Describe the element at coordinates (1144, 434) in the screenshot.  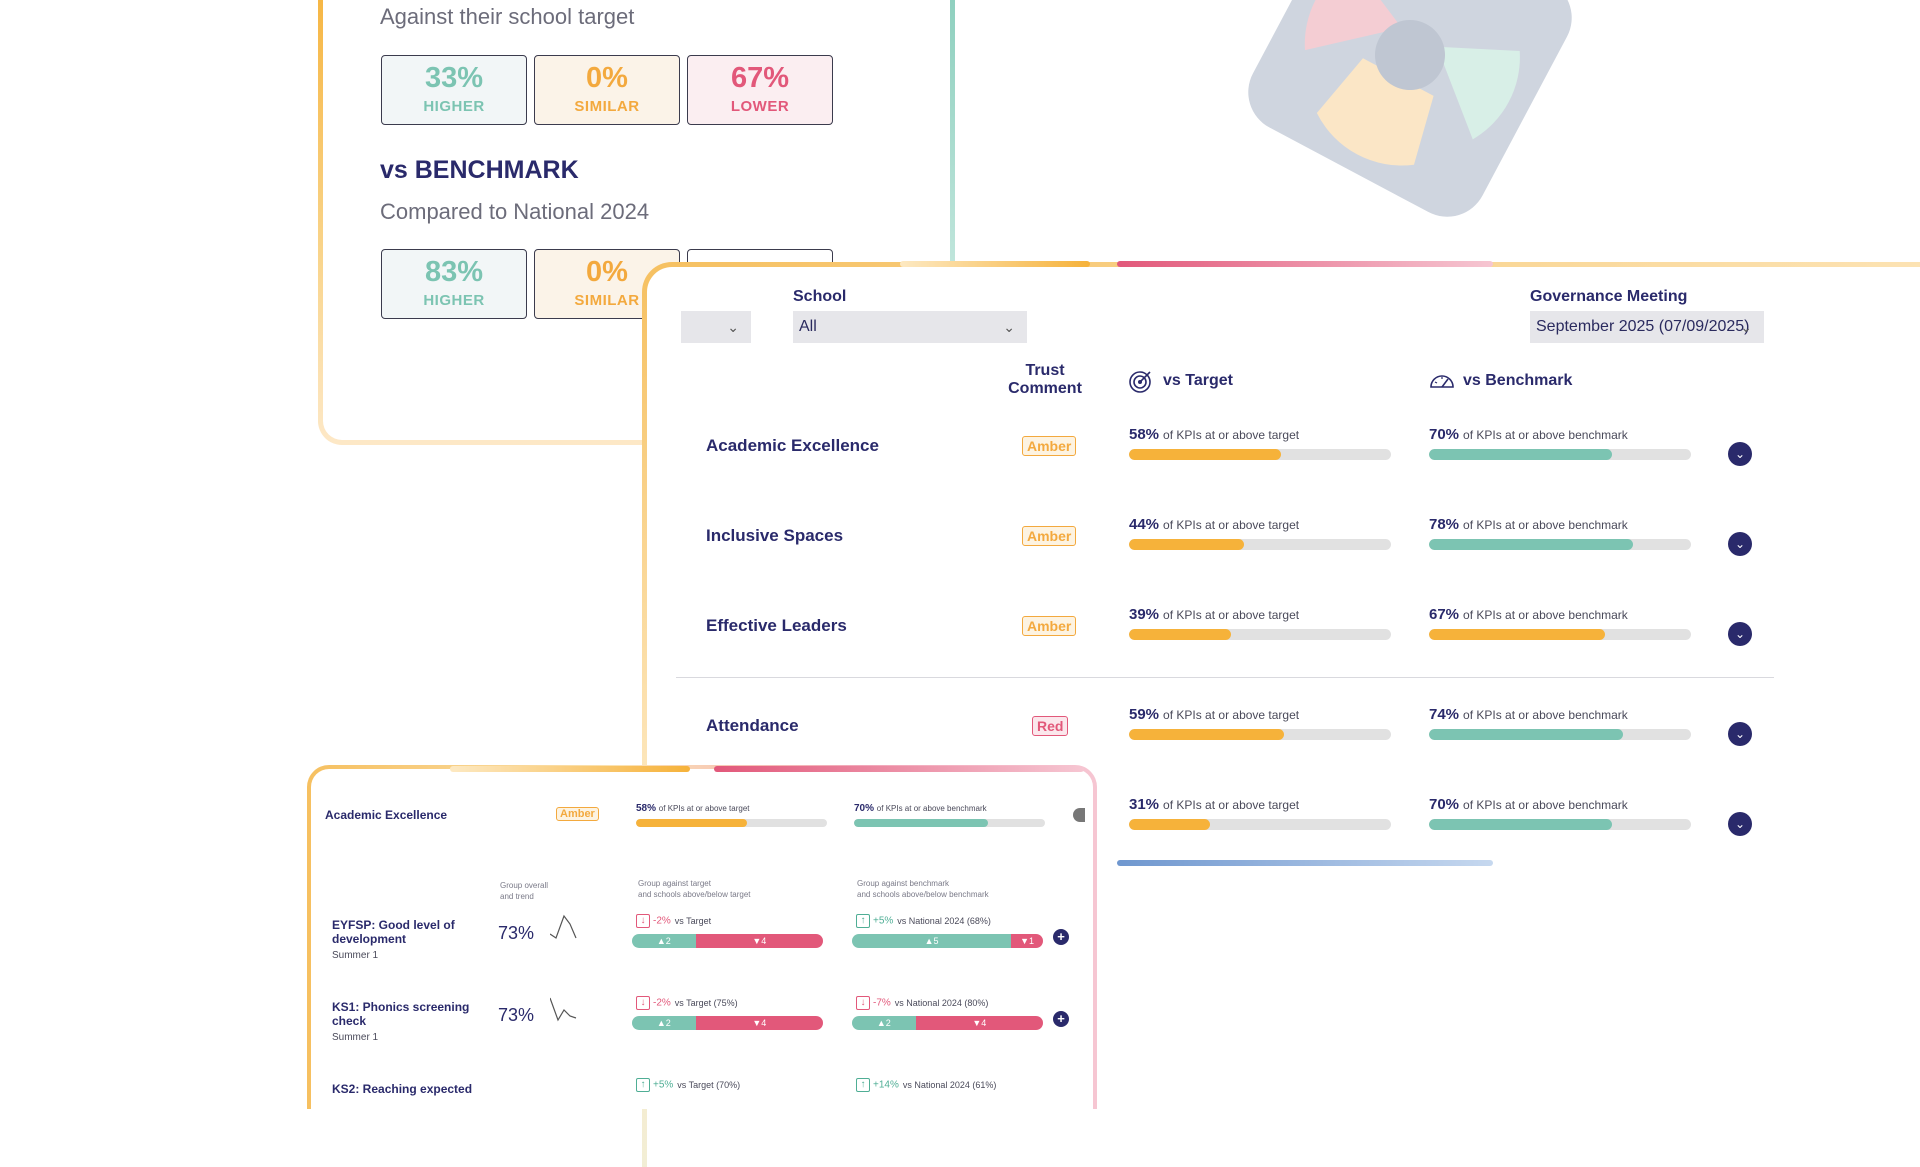
I see `target-kpi-pct: 58%` at that location.